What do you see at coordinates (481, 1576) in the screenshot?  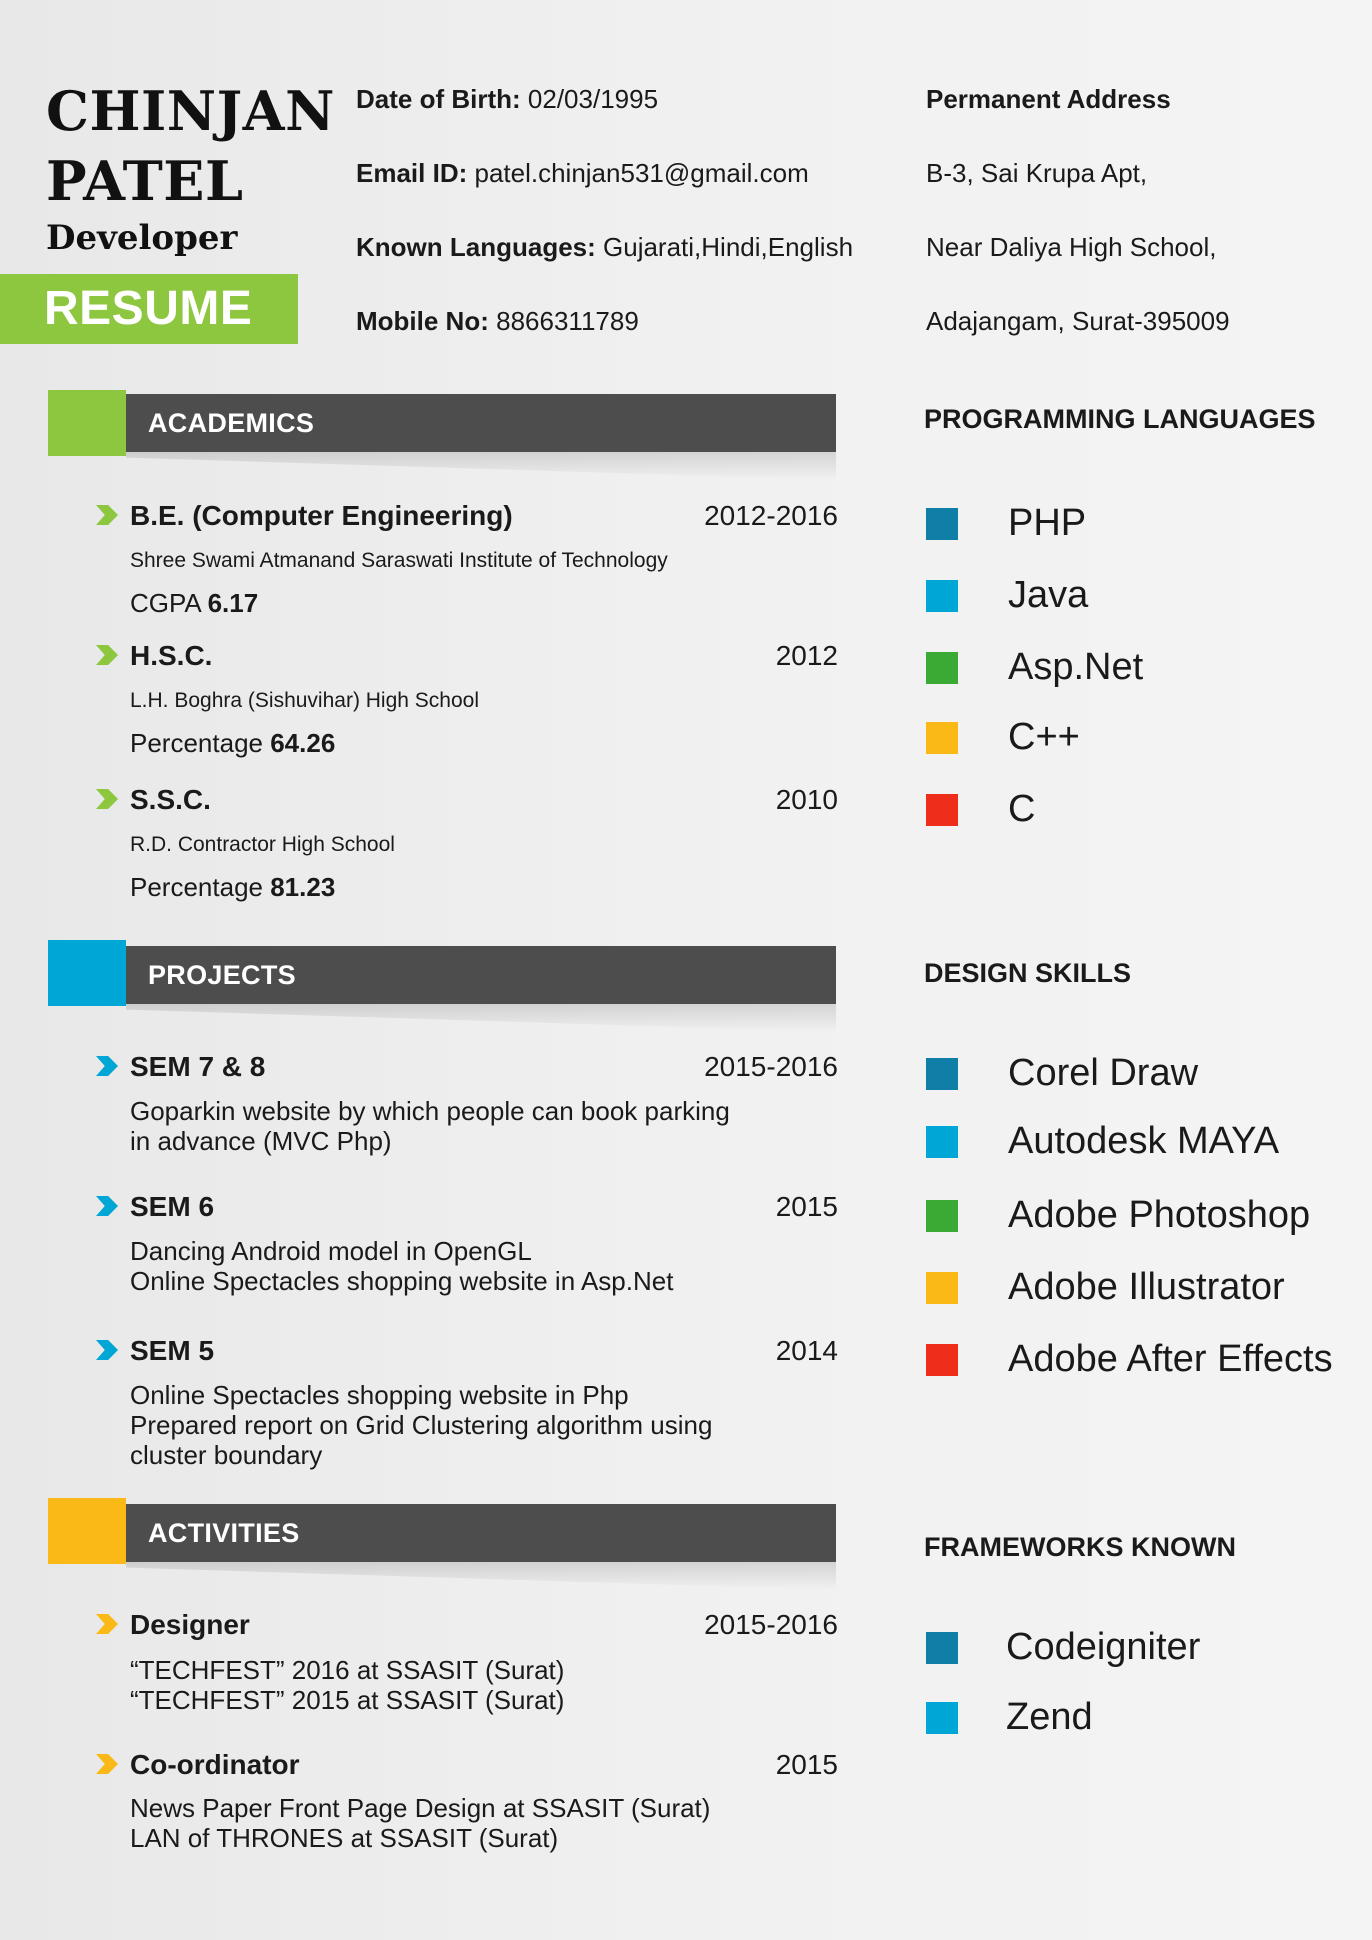 I see `activities-header-shadow` at bounding box center [481, 1576].